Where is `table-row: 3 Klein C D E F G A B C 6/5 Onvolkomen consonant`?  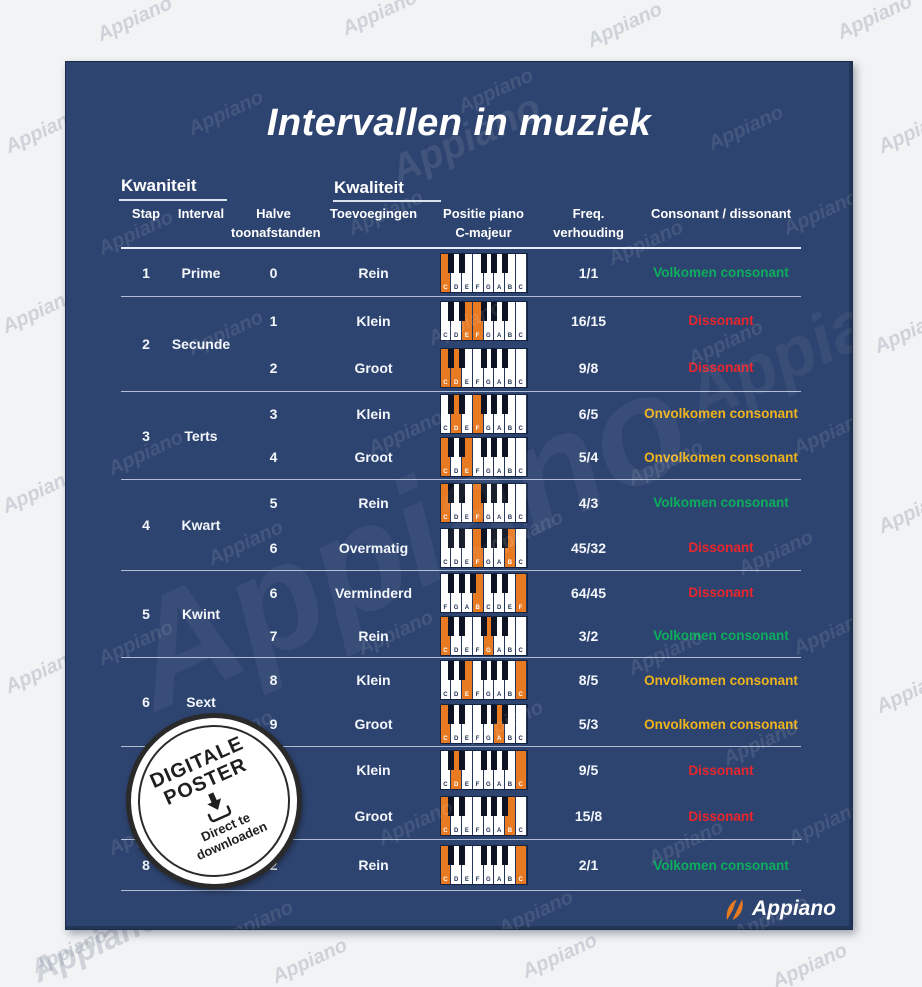 table-row: 3 Klein C D E F G A B C 6/5 Onvolkomen consonant is located at coordinates (516, 414).